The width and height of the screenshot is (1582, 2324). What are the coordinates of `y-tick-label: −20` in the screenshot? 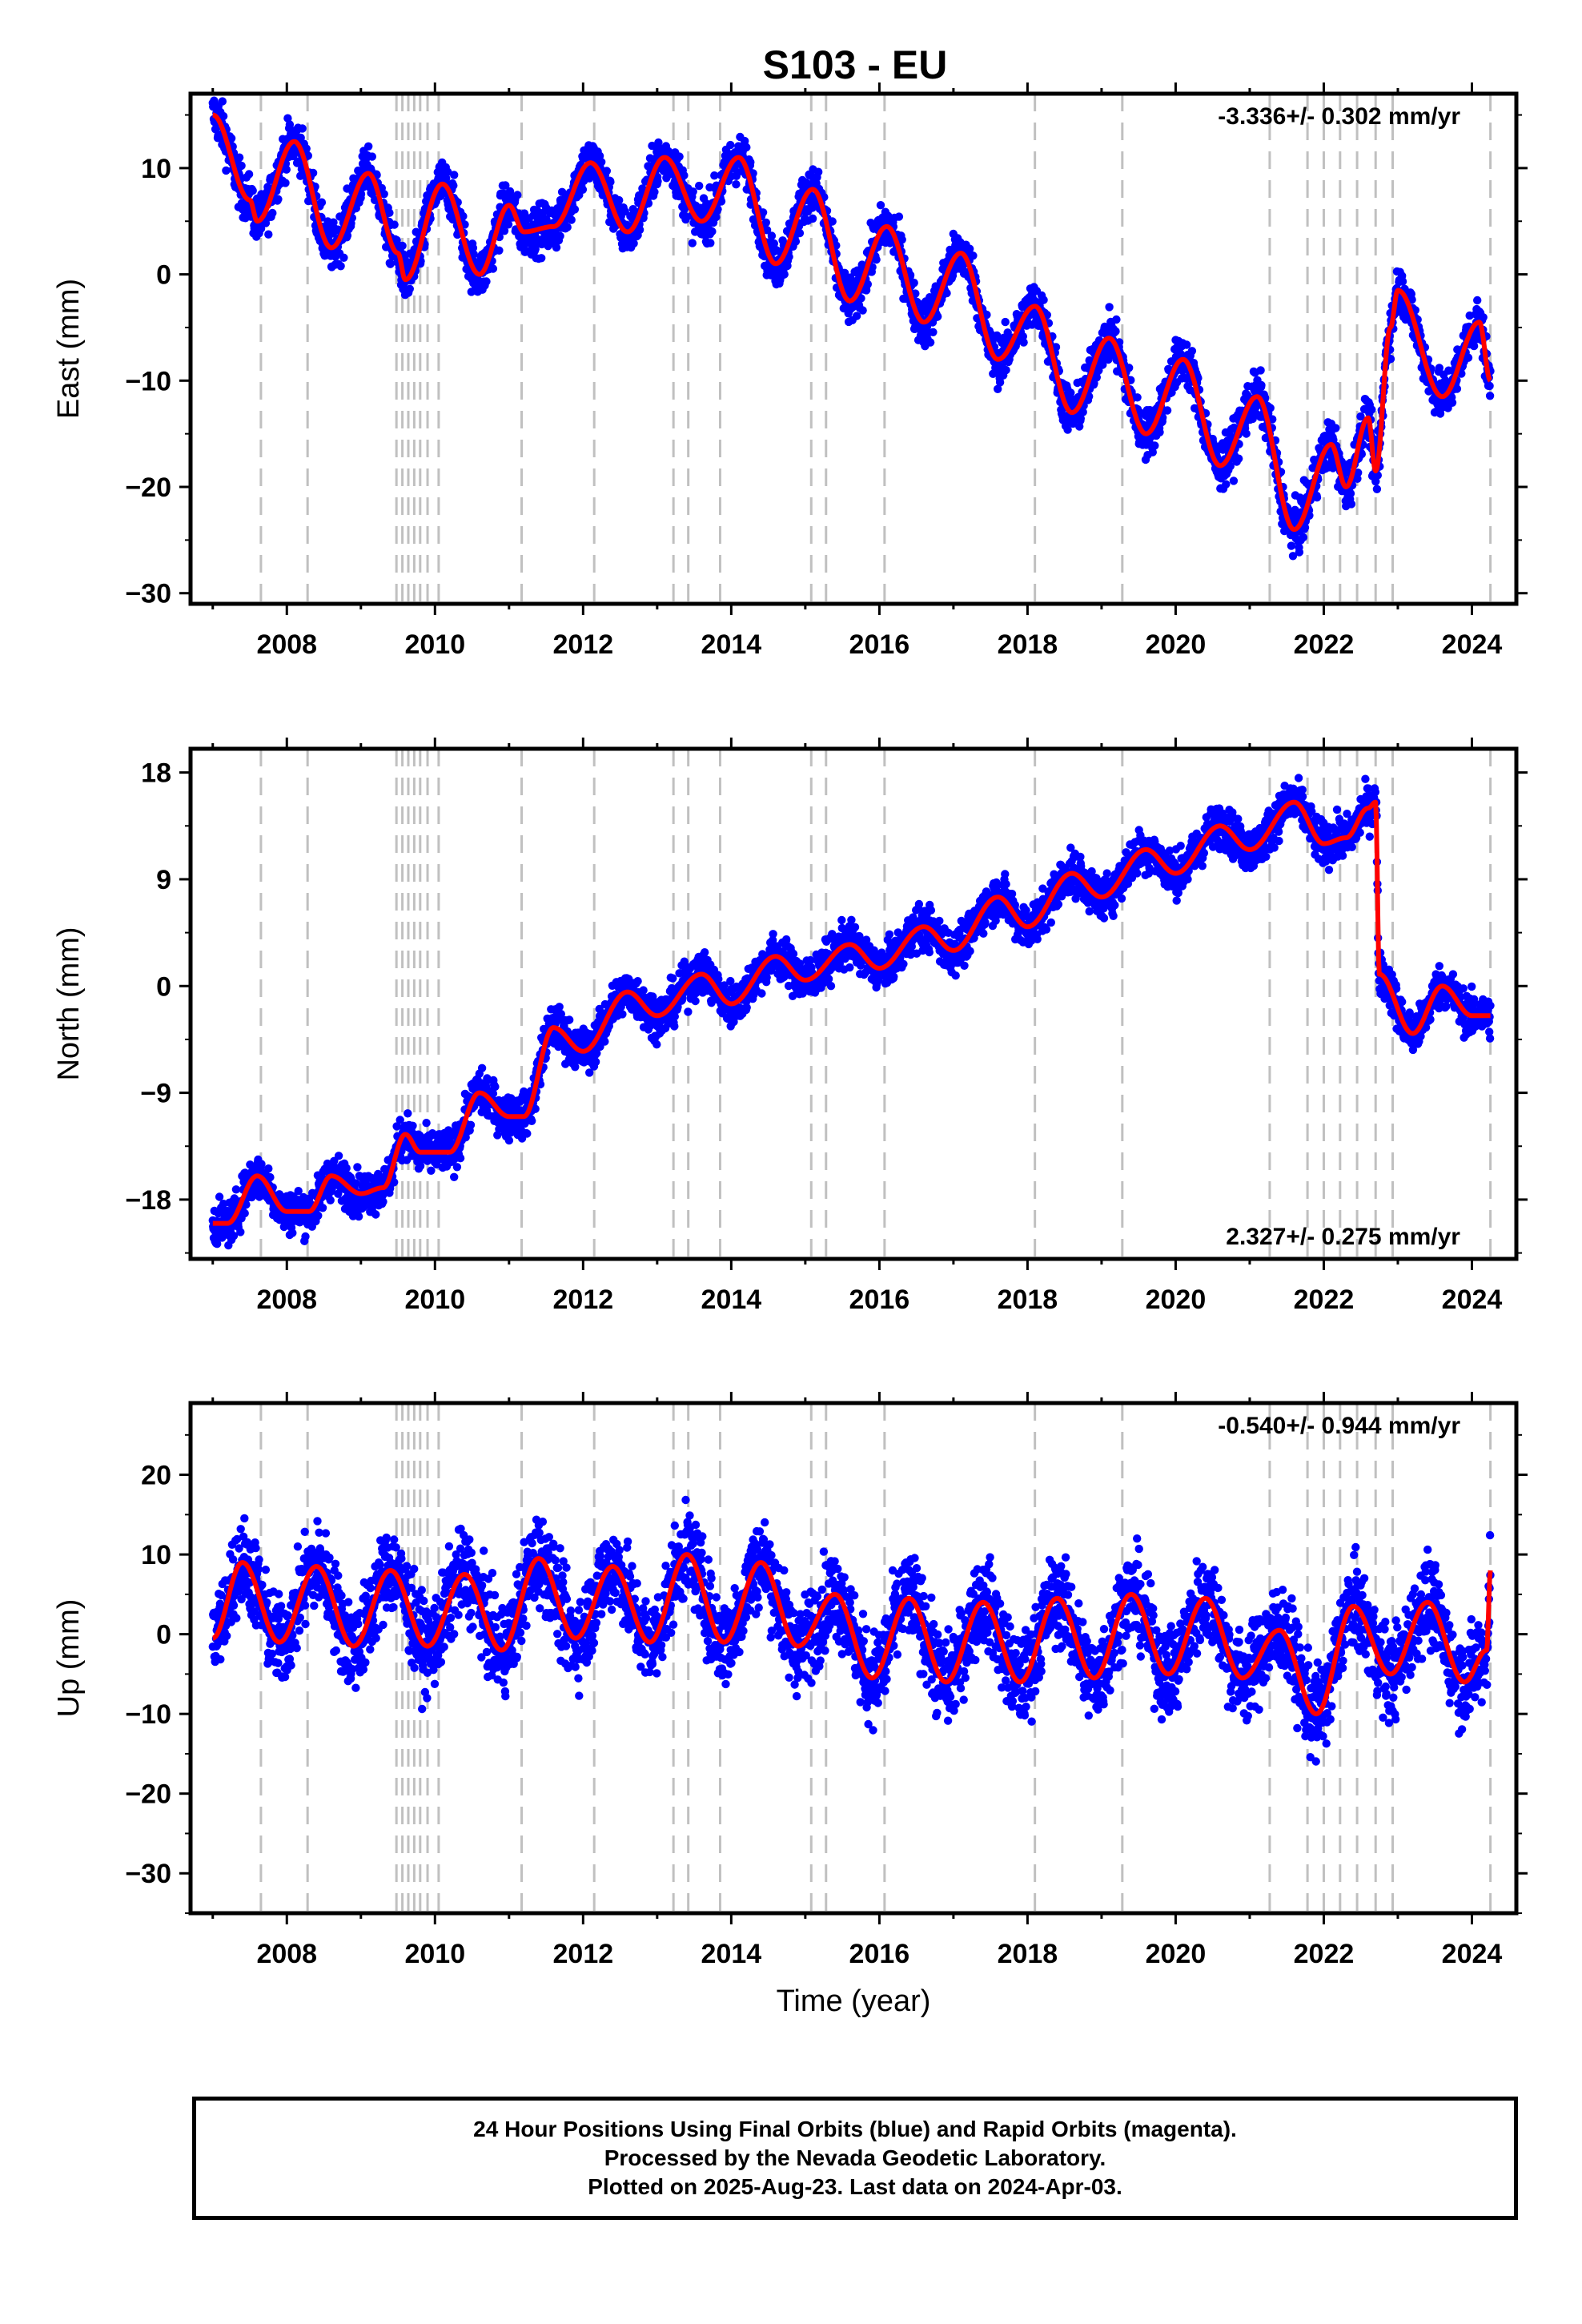 It's located at (148, 487).